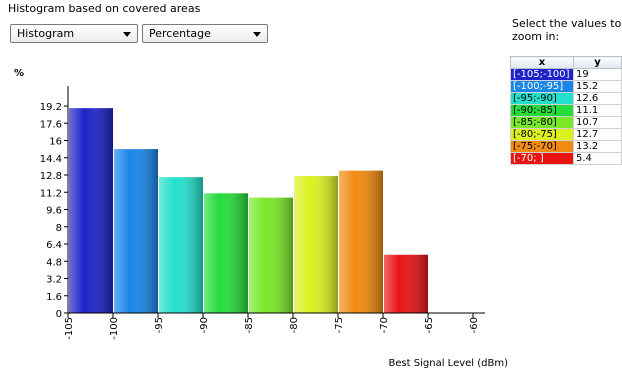  I want to click on table-row: [-80;-75] 12.7, so click(566, 134).